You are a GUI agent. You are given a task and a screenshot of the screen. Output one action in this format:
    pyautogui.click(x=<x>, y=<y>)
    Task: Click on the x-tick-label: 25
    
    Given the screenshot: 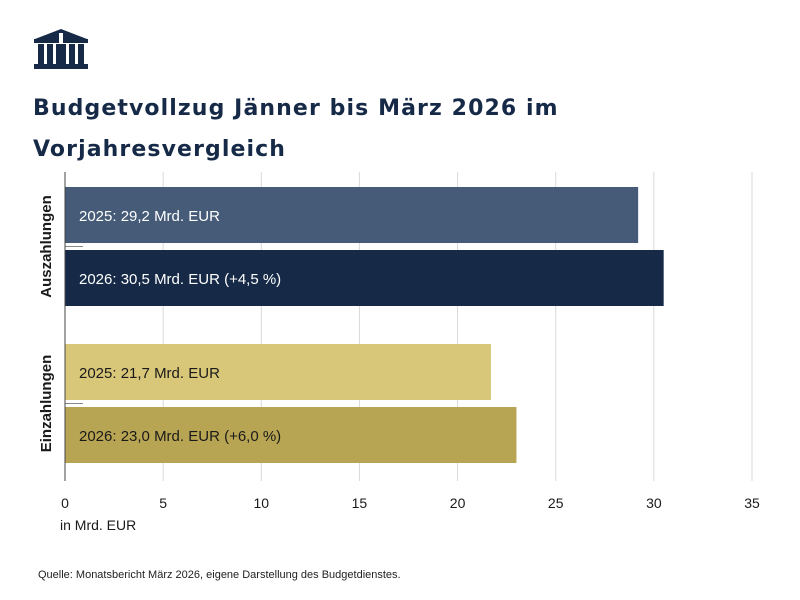 What is the action you would take?
    pyautogui.click(x=556, y=503)
    